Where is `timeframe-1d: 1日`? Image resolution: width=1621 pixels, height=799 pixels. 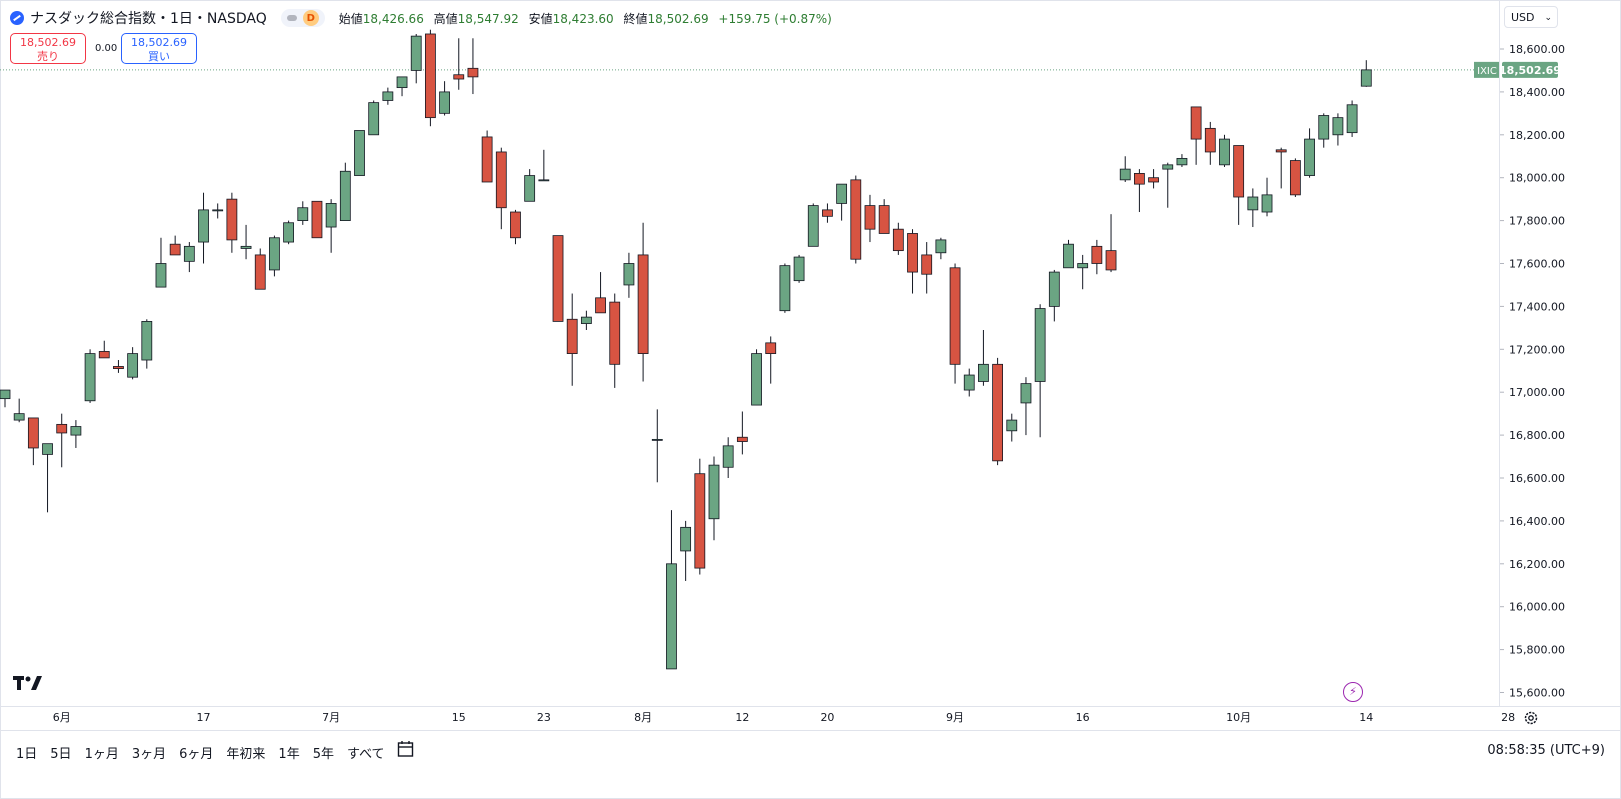
timeframe-1d: 1日 is located at coordinates (27, 754).